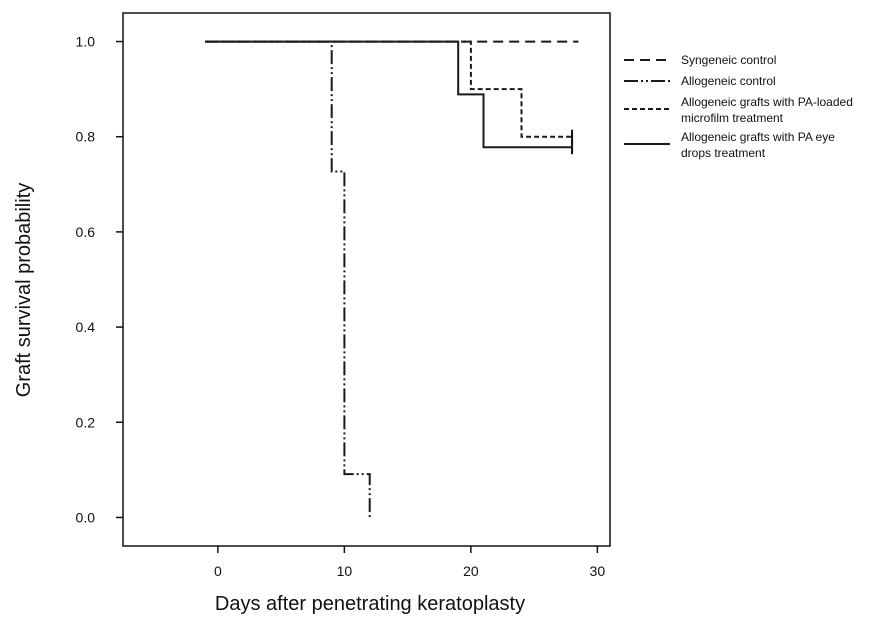  Describe the element at coordinates (86, 42) in the screenshot. I see `y-tick-label: 1.0` at that location.